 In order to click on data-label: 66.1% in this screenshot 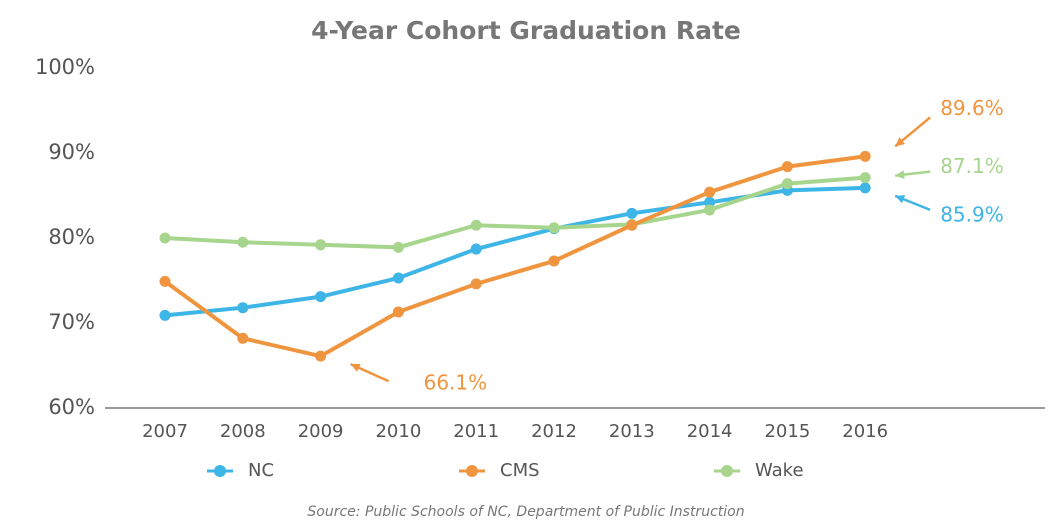, I will do `click(456, 383)`.